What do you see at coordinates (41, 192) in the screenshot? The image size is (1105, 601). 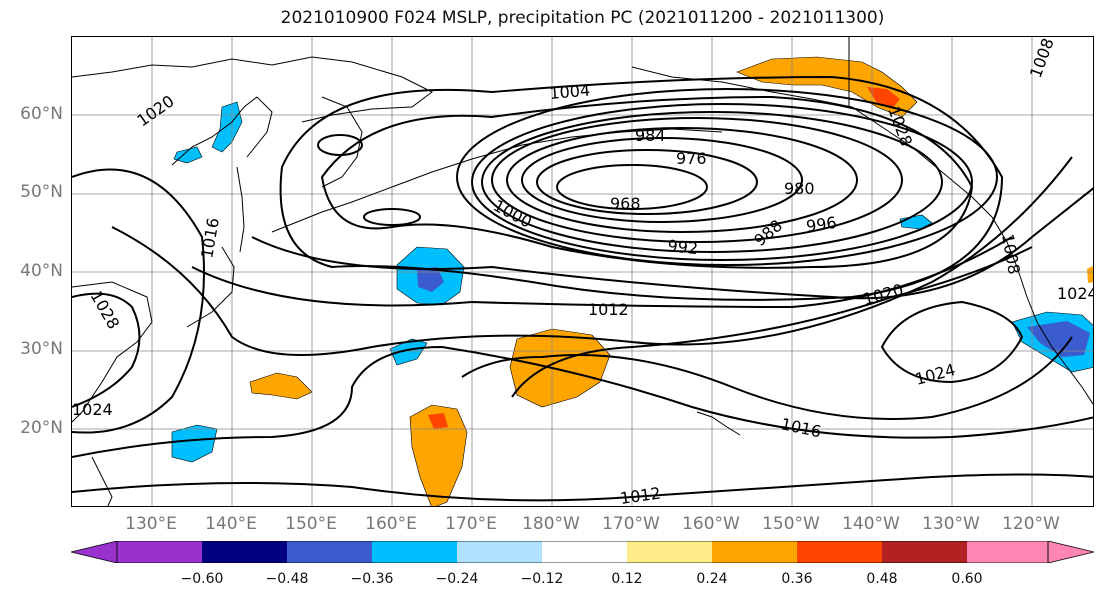 I see `lat-label: 50°N` at bounding box center [41, 192].